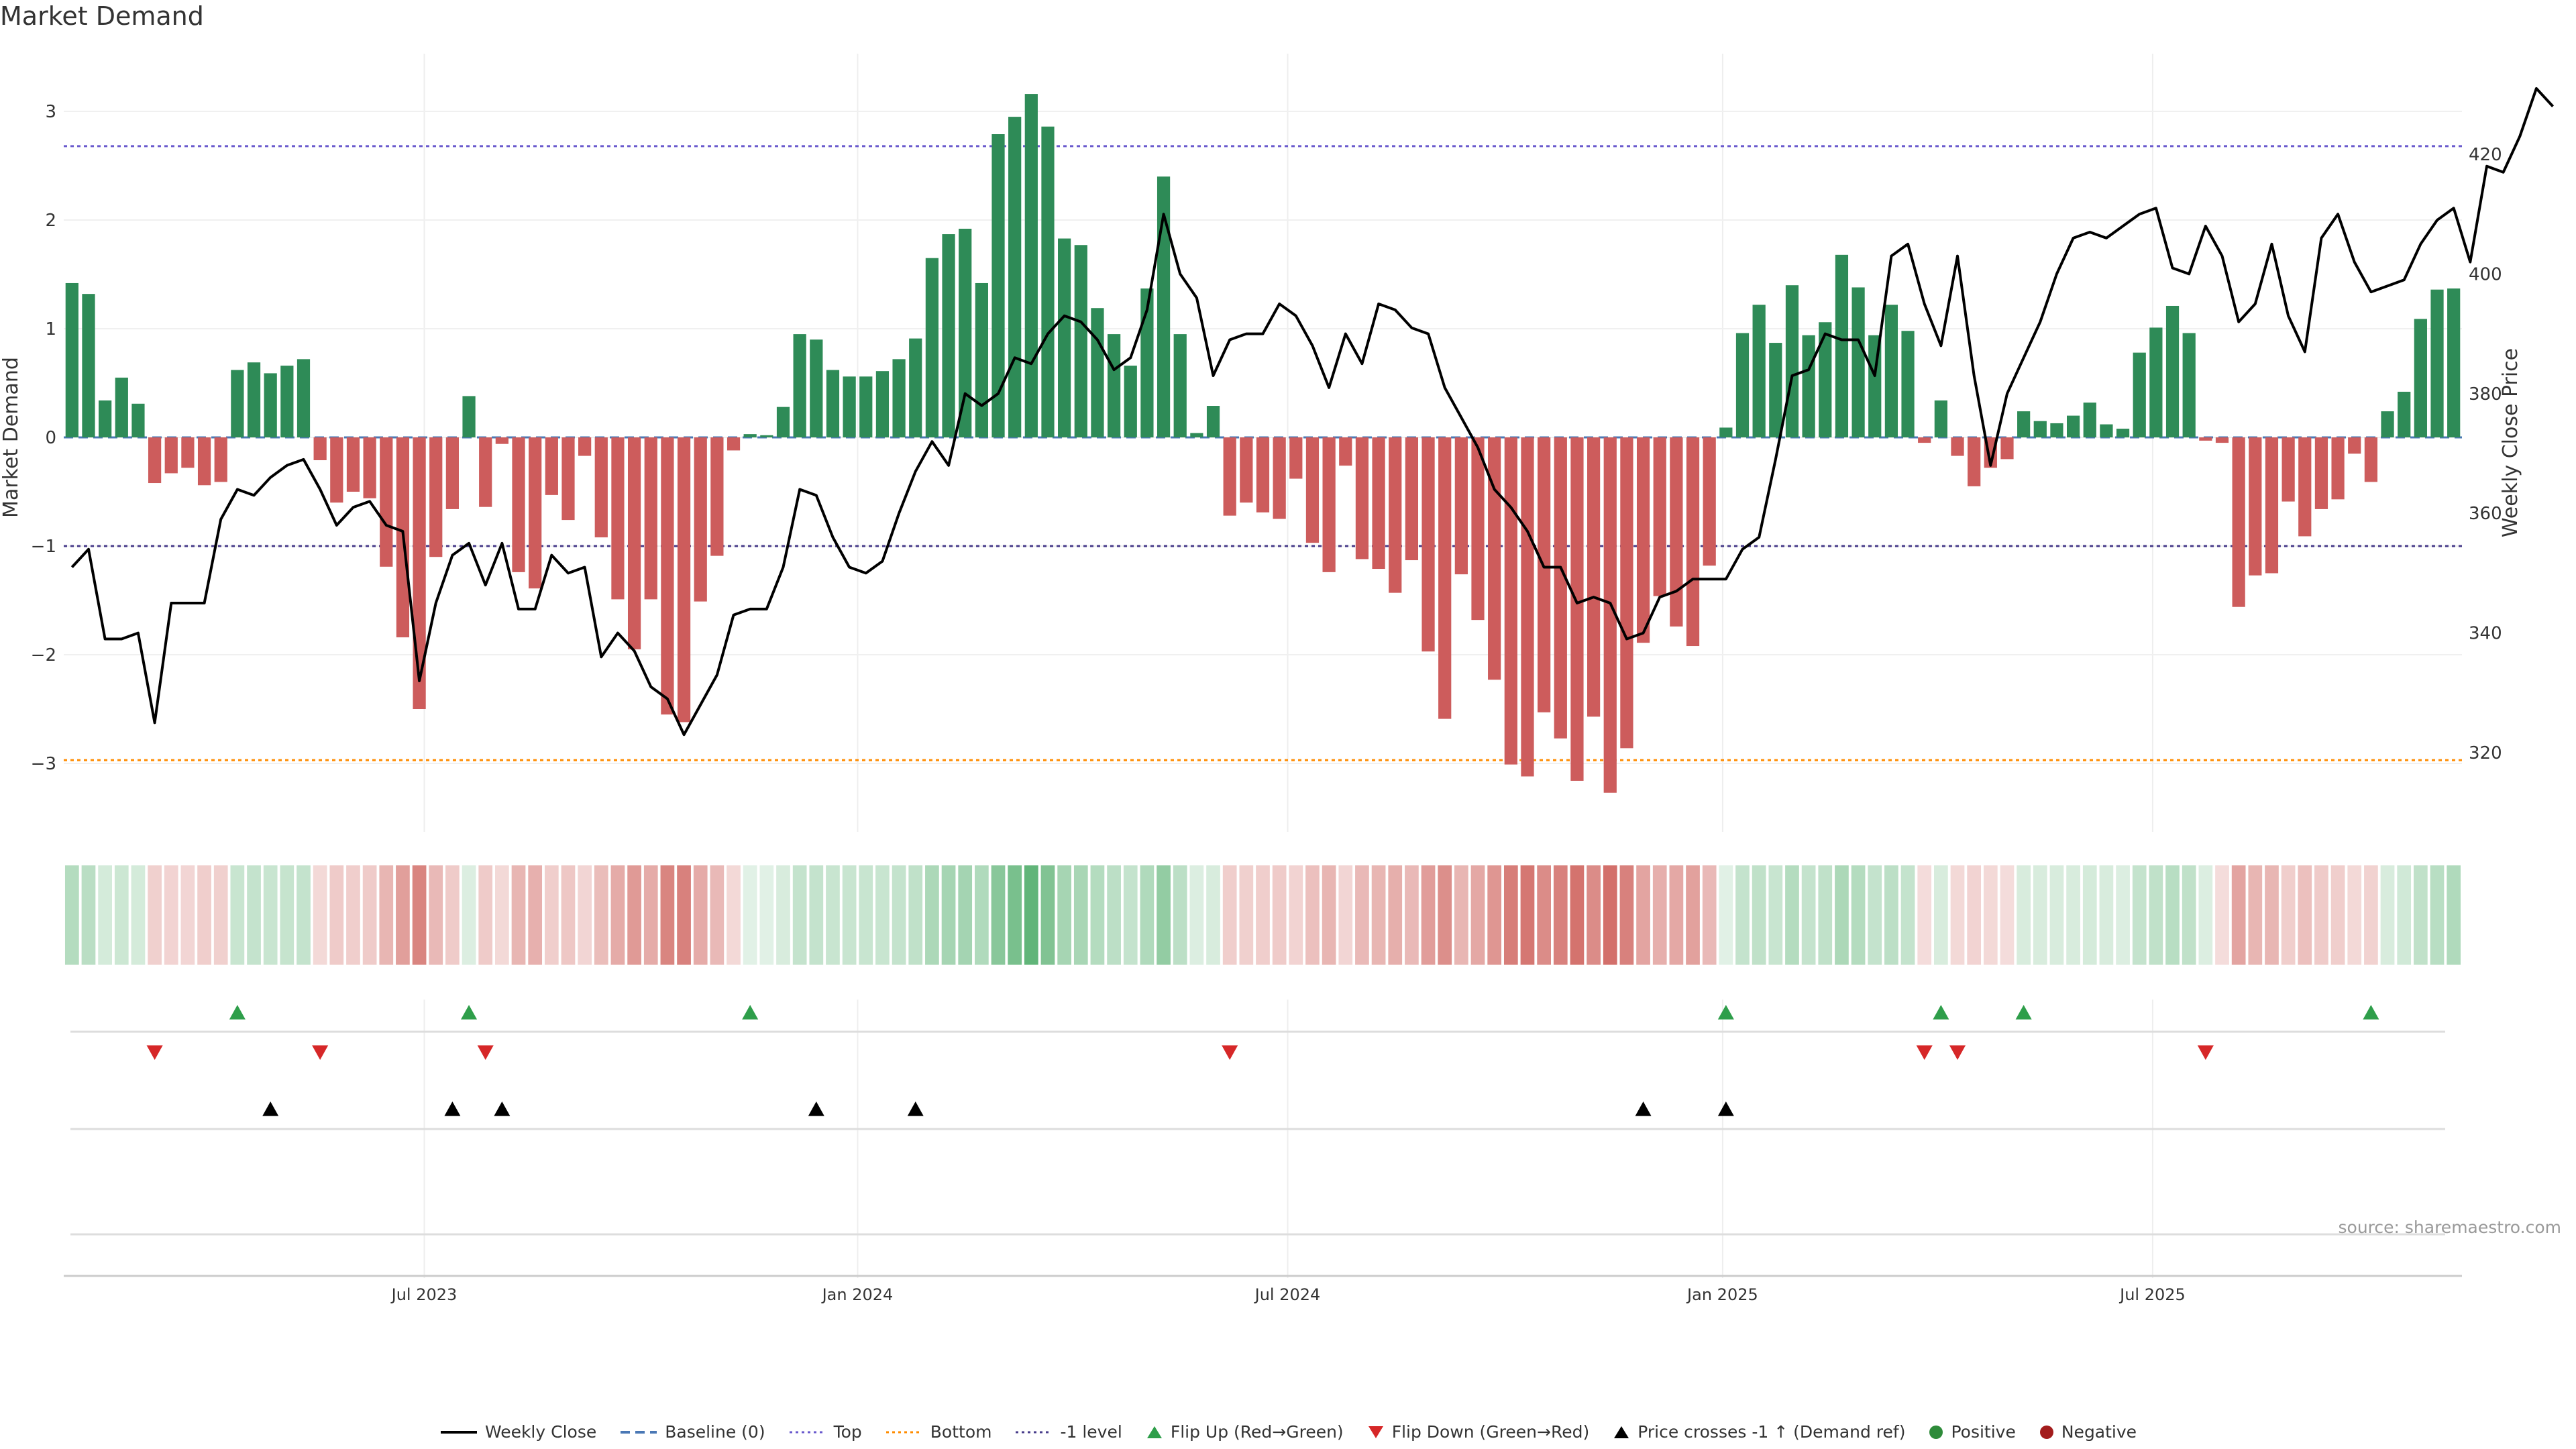 The width and height of the screenshot is (2576, 1449). Describe the element at coordinates (903, 1432) in the screenshot. I see `dotted-line-orange-icon` at that location.